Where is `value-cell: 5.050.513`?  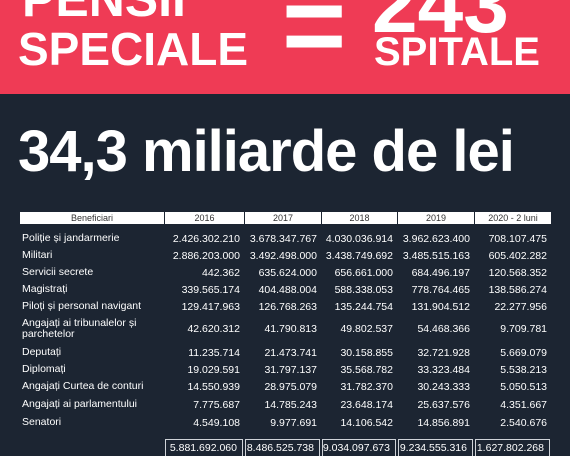 value-cell: 5.050.513 is located at coordinates (523, 386).